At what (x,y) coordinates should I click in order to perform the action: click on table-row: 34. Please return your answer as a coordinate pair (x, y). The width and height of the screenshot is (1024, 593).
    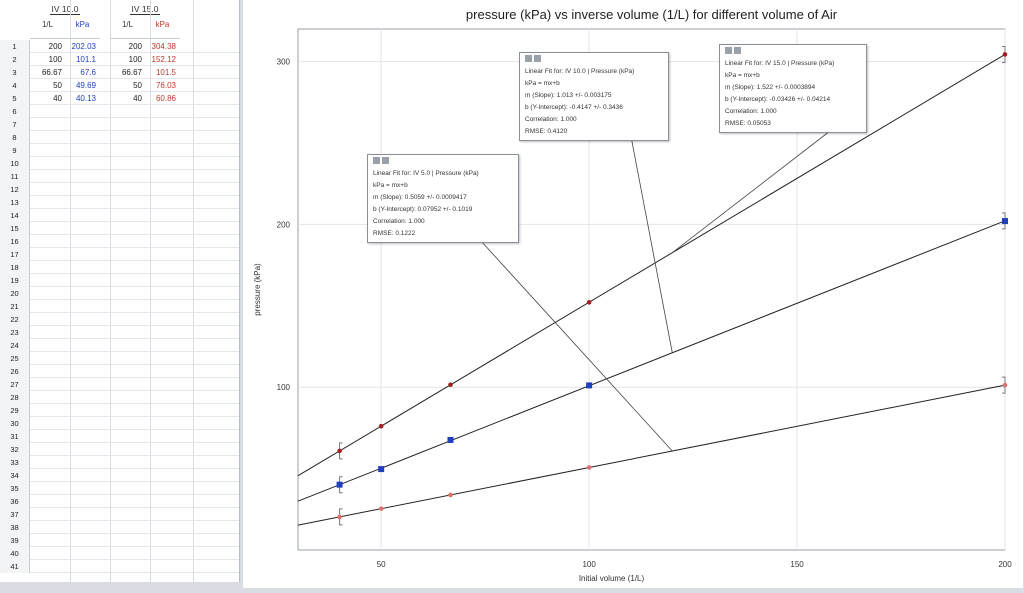
    Looking at the image, I should click on (119, 475).